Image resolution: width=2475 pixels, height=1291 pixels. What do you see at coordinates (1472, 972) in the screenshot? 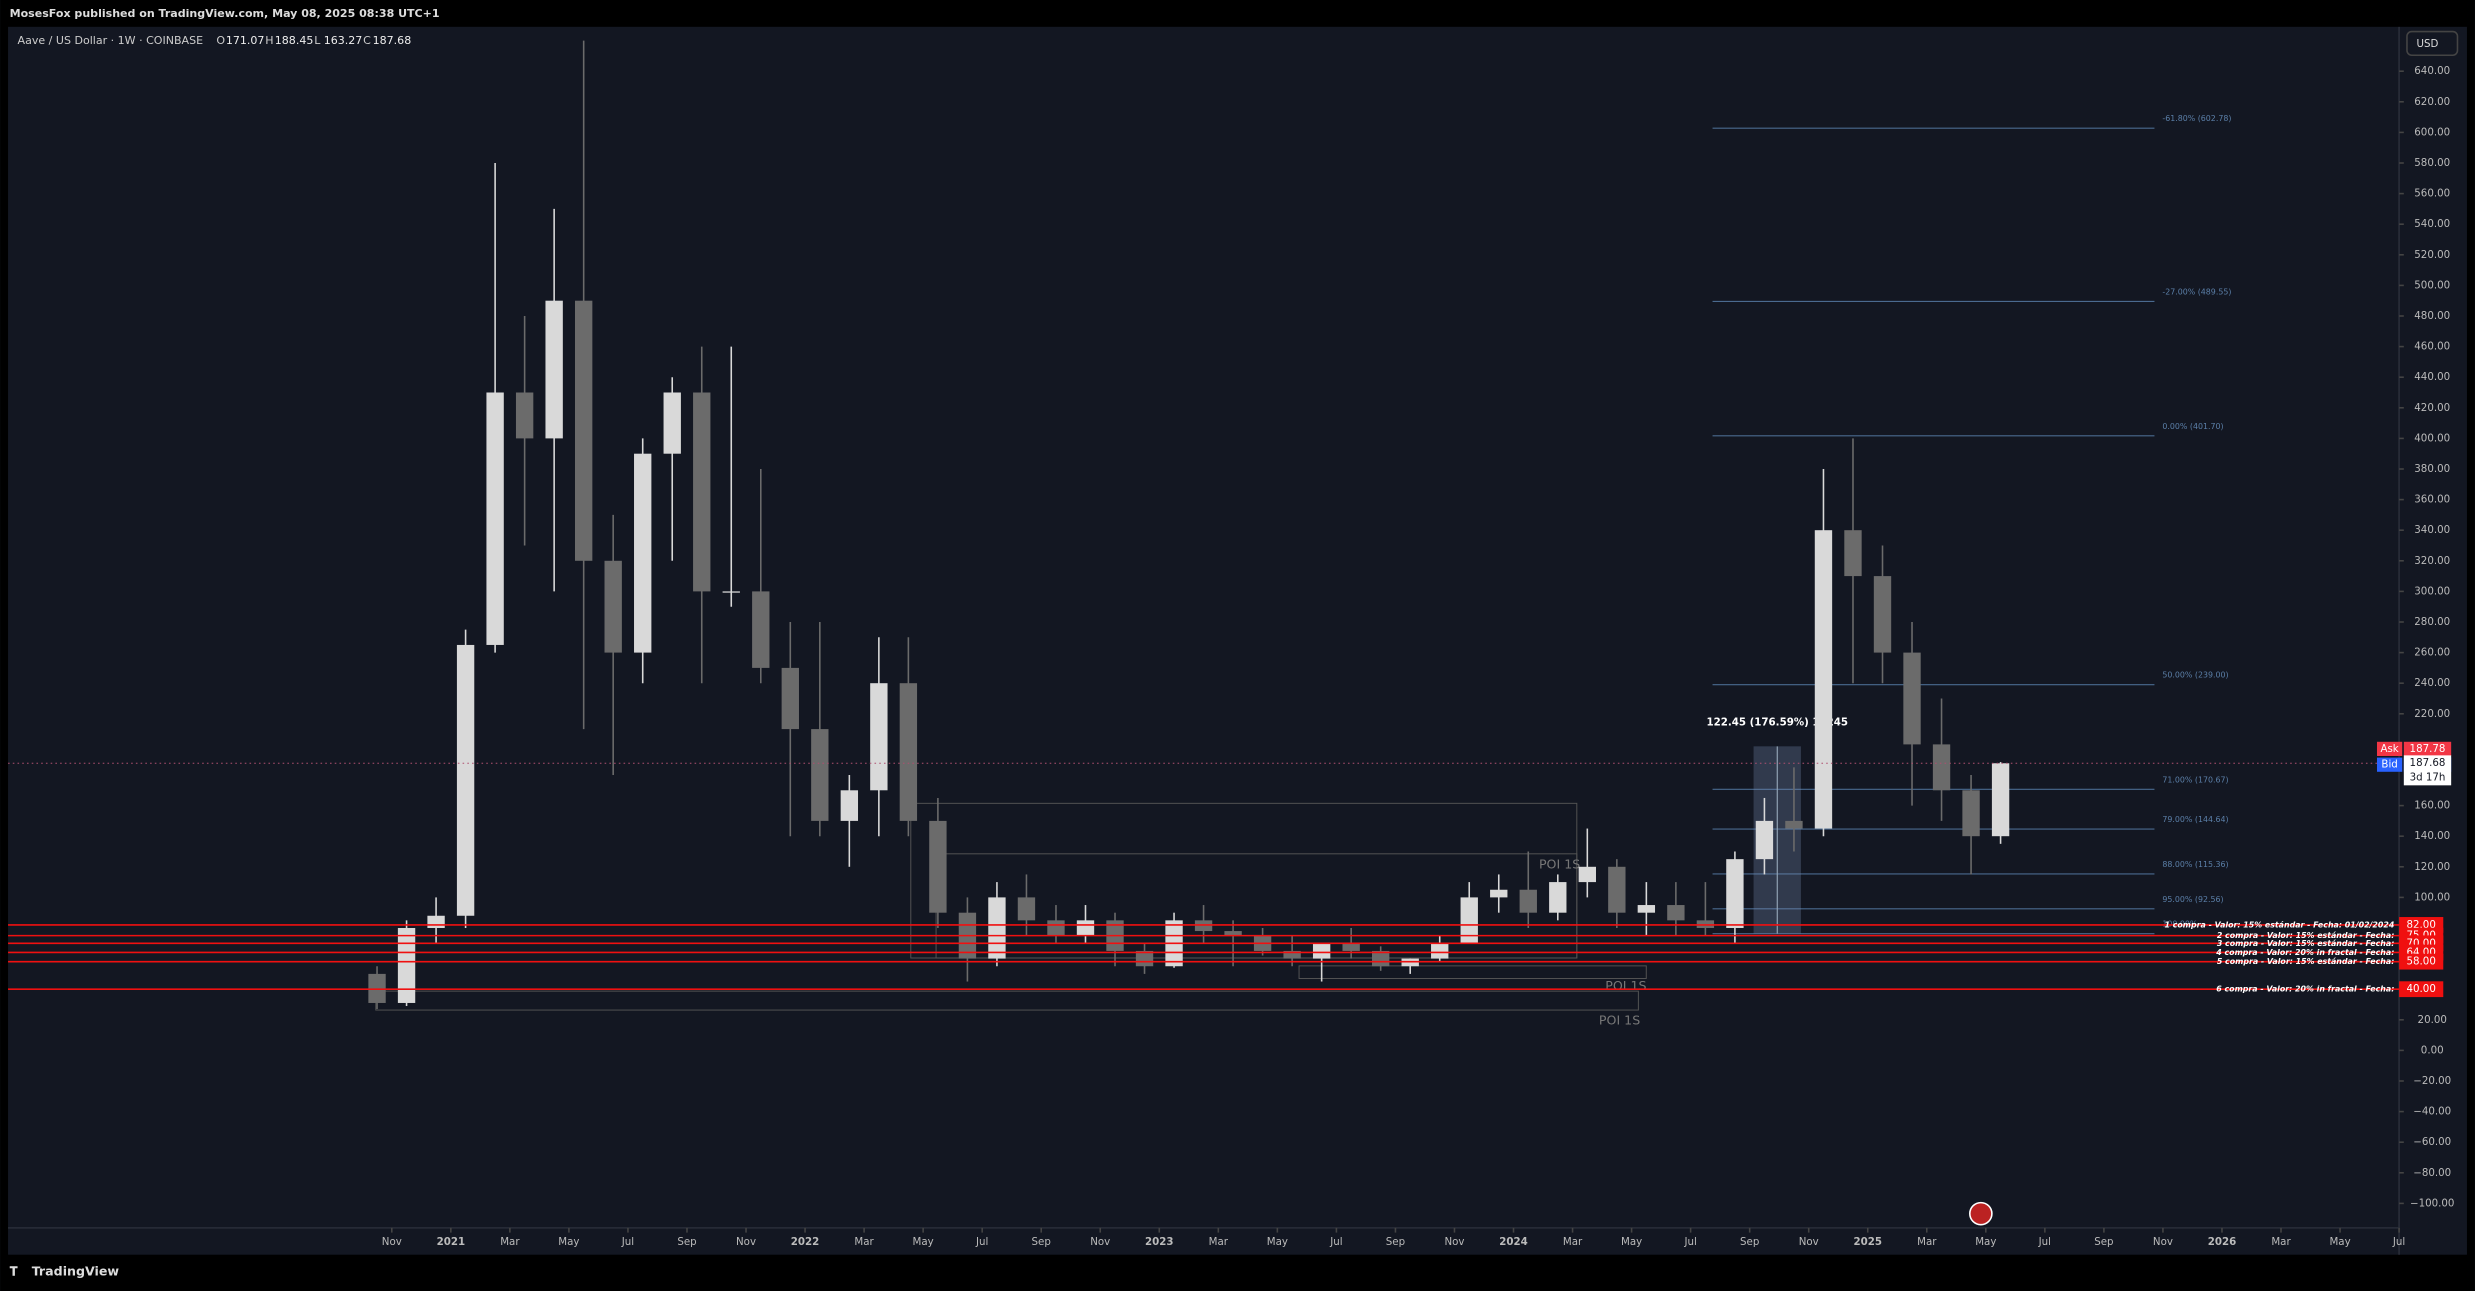
I see `poi-box` at bounding box center [1472, 972].